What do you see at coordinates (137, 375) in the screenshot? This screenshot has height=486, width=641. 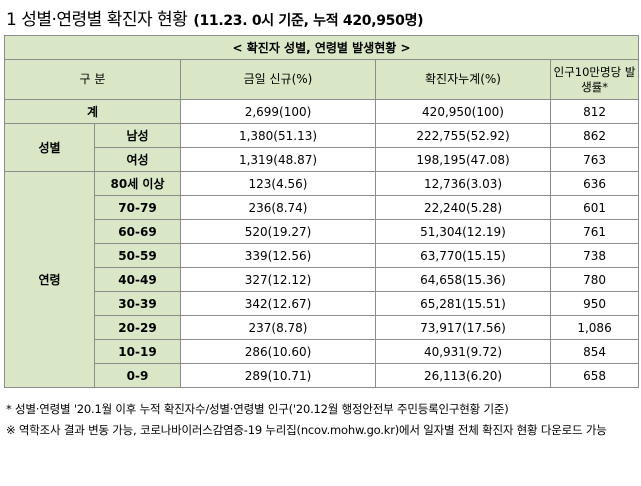 I see `row-label: 0-9` at bounding box center [137, 375].